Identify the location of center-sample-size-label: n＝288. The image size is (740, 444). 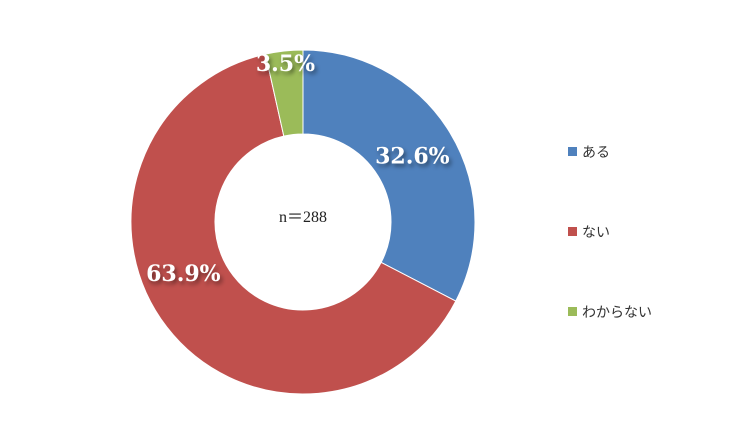
(303, 217).